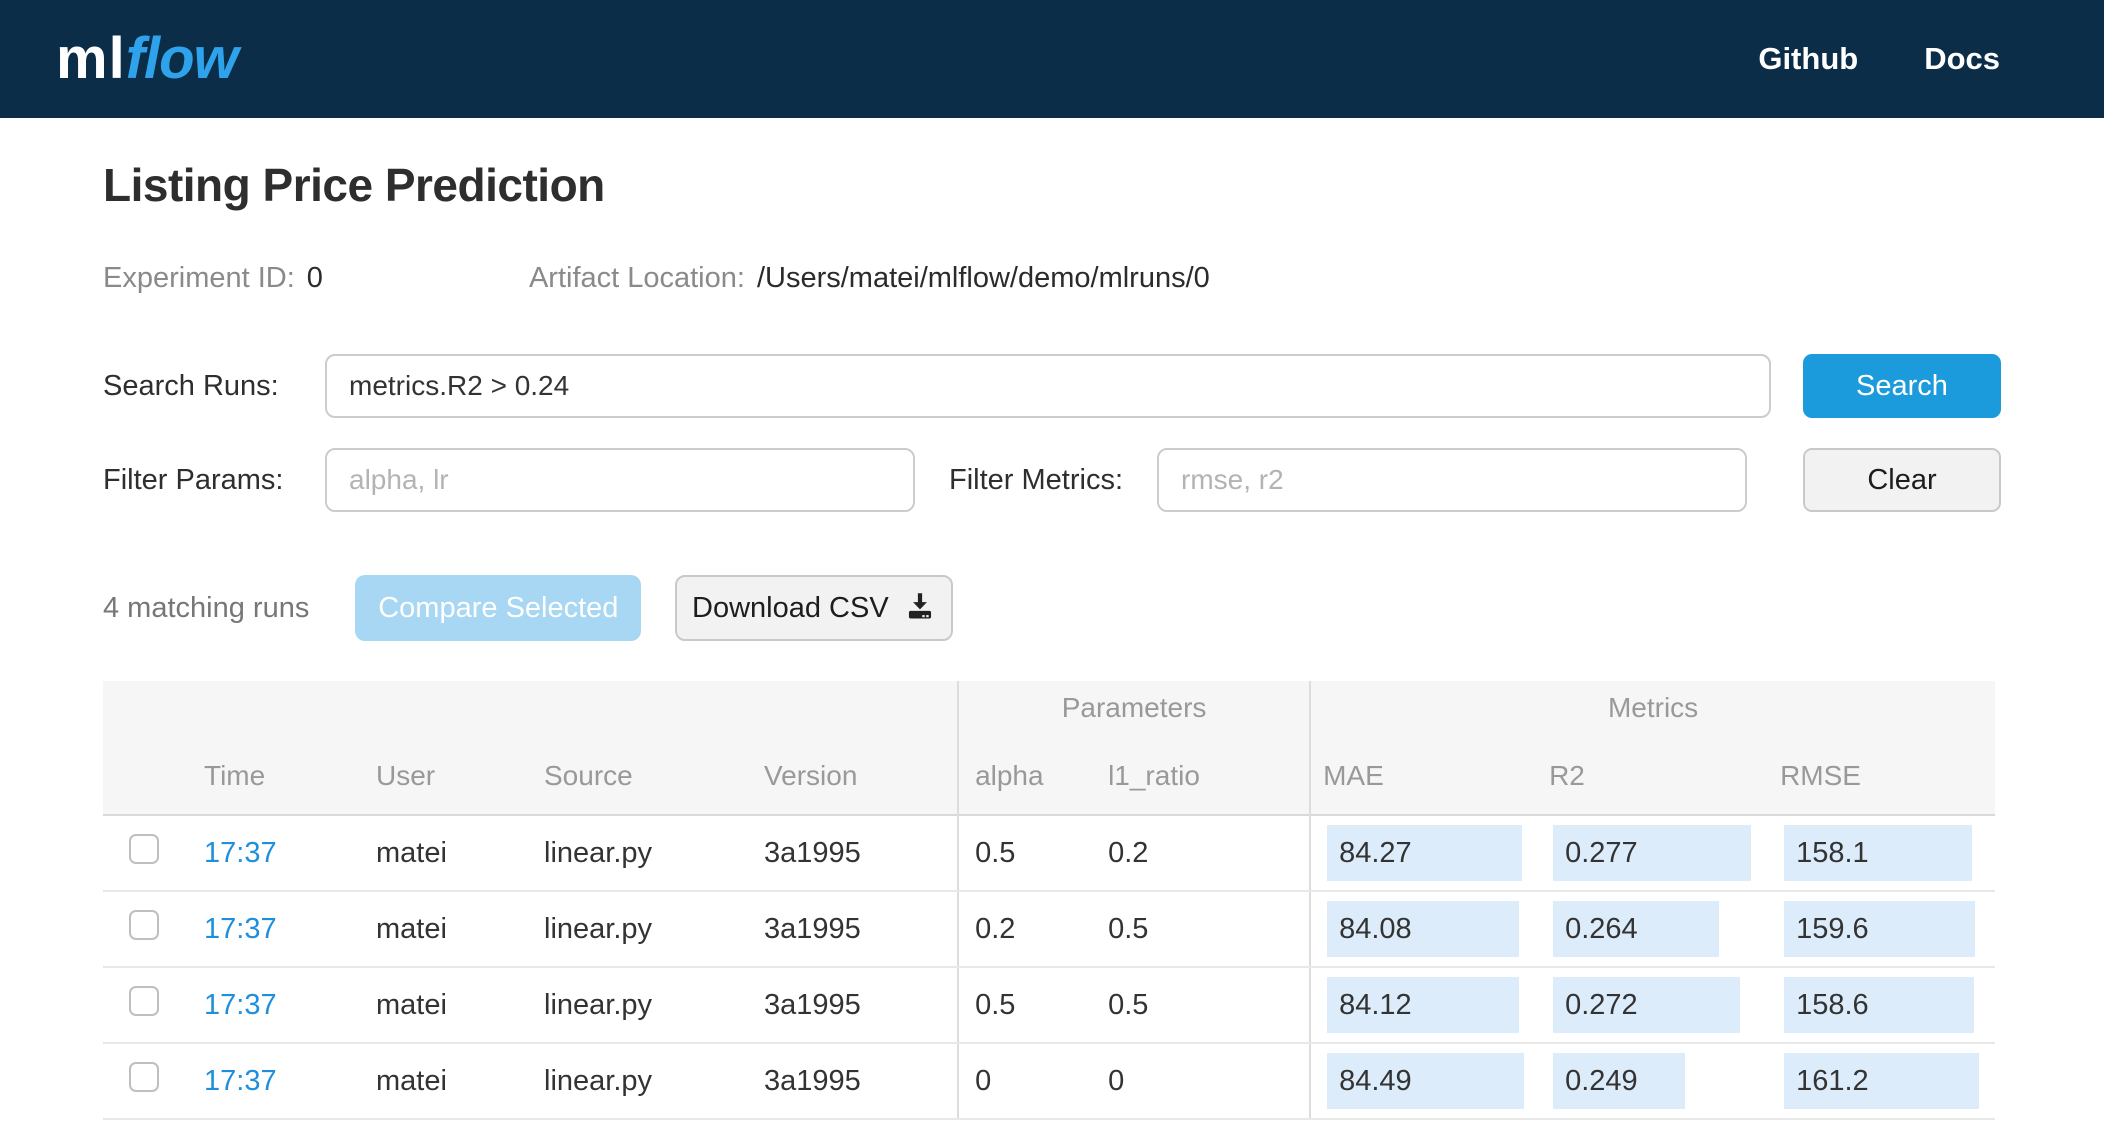 The image size is (2104, 1128). What do you see at coordinates (620, 480) in the screenshot?
I see `filter-params-input` at bounding box center [620, 480].